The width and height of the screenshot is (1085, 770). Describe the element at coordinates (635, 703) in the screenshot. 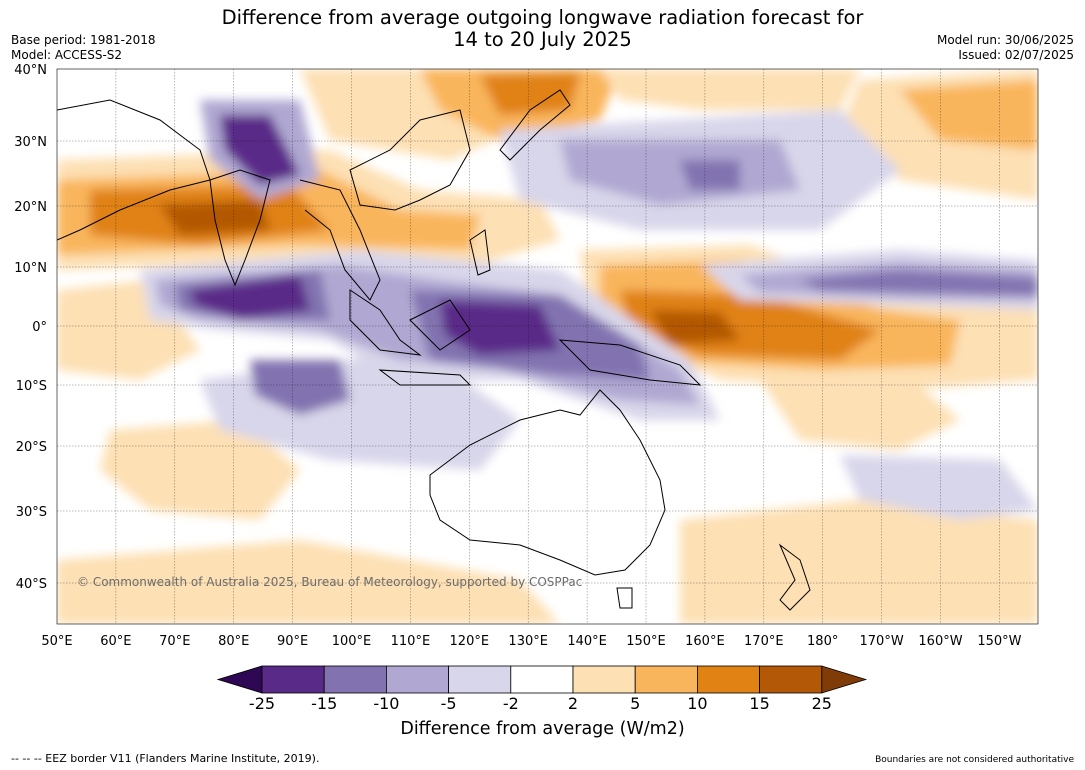

I see `colorbar-tick-label: 5` at that location.